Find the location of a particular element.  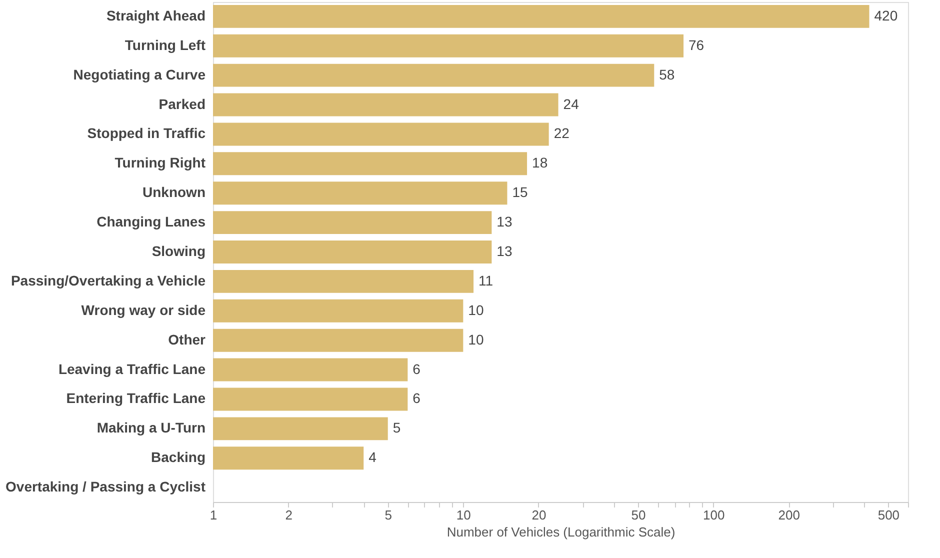

y-tick-label: Stopped in Traffic is located at coordinates (146, 133).